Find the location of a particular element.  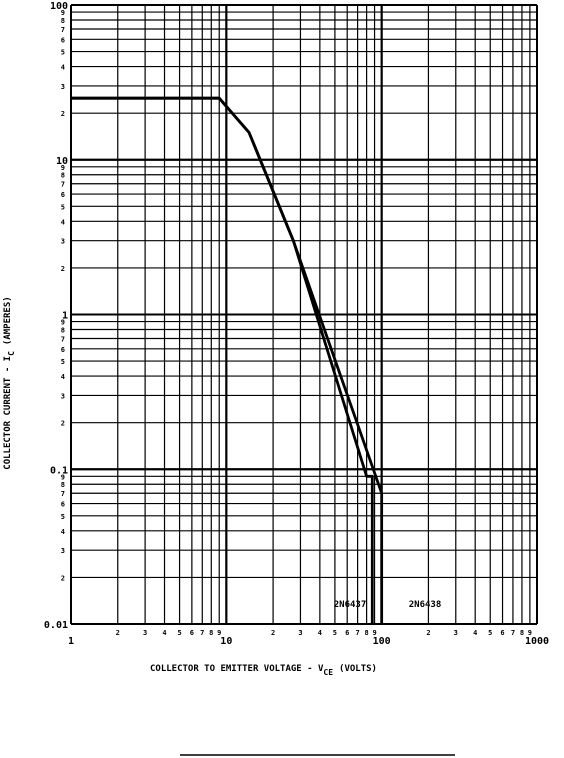

y-major-tick-label: 10 is located at coordinates (62, 161).